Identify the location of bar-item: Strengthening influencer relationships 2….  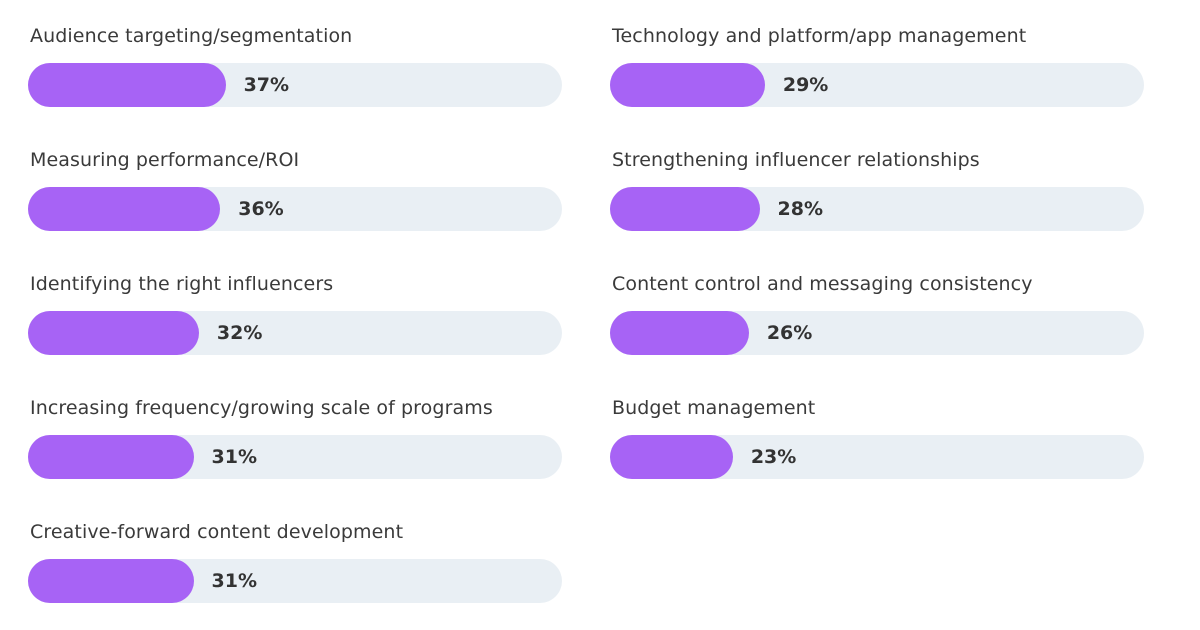
(877, 197).